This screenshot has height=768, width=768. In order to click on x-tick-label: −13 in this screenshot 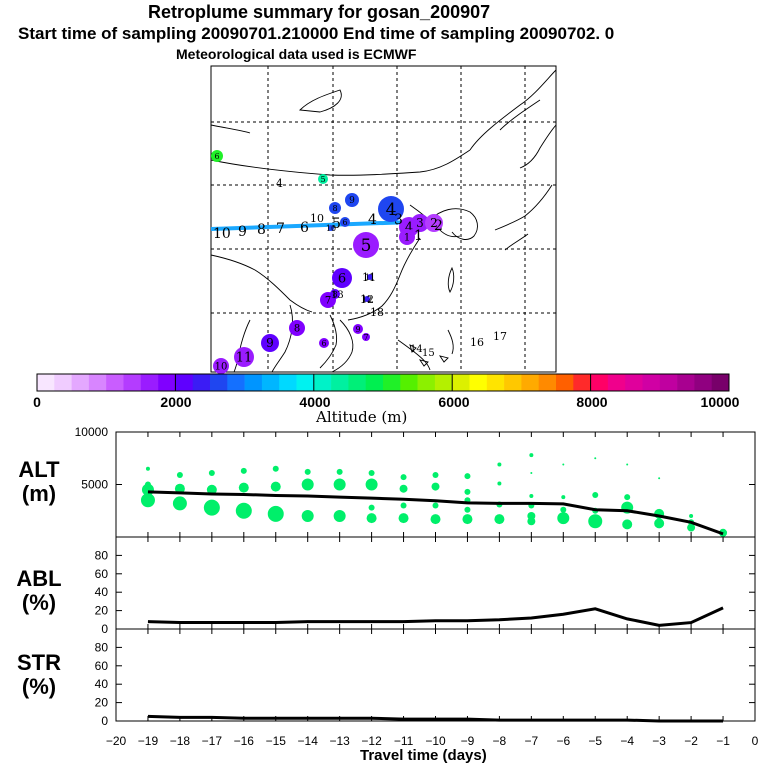, I will do `click(339, 741)`.